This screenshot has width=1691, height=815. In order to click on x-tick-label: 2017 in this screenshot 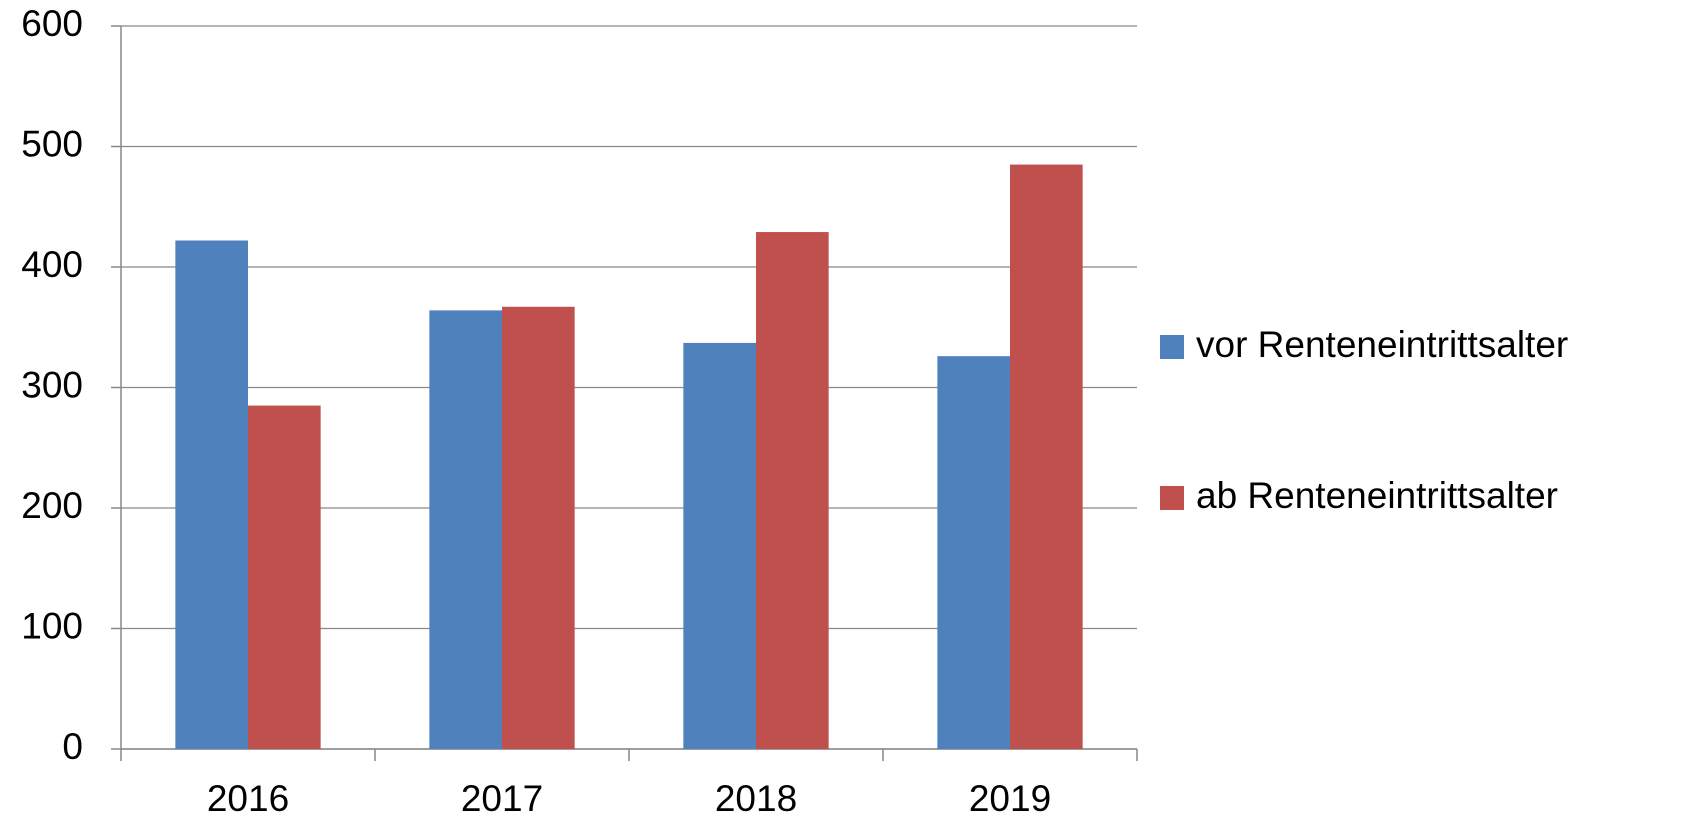, I will do `click(502, 796)`.